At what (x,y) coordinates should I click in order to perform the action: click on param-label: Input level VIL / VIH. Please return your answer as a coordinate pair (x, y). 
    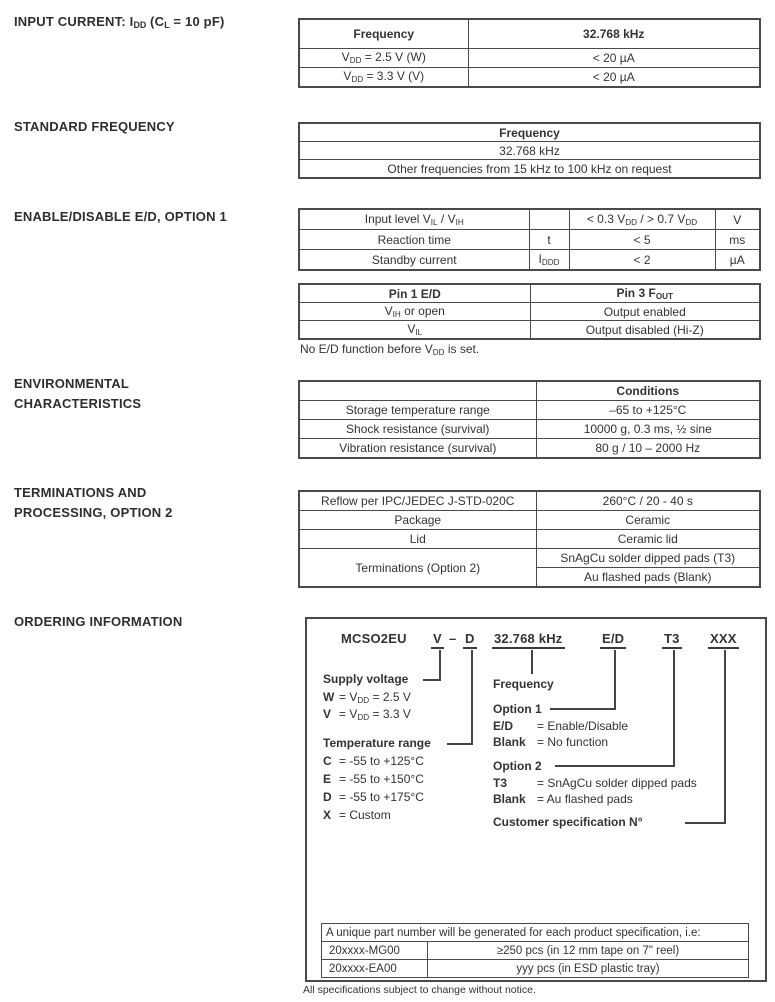
    Looking at the image, I should click on (414, 219).